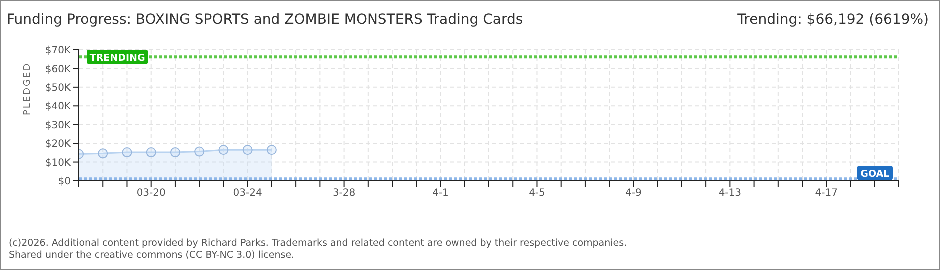 This screenshot has width=940, height=270. I want to click on y-axis-title: PLEDGED, so click(28, 89).